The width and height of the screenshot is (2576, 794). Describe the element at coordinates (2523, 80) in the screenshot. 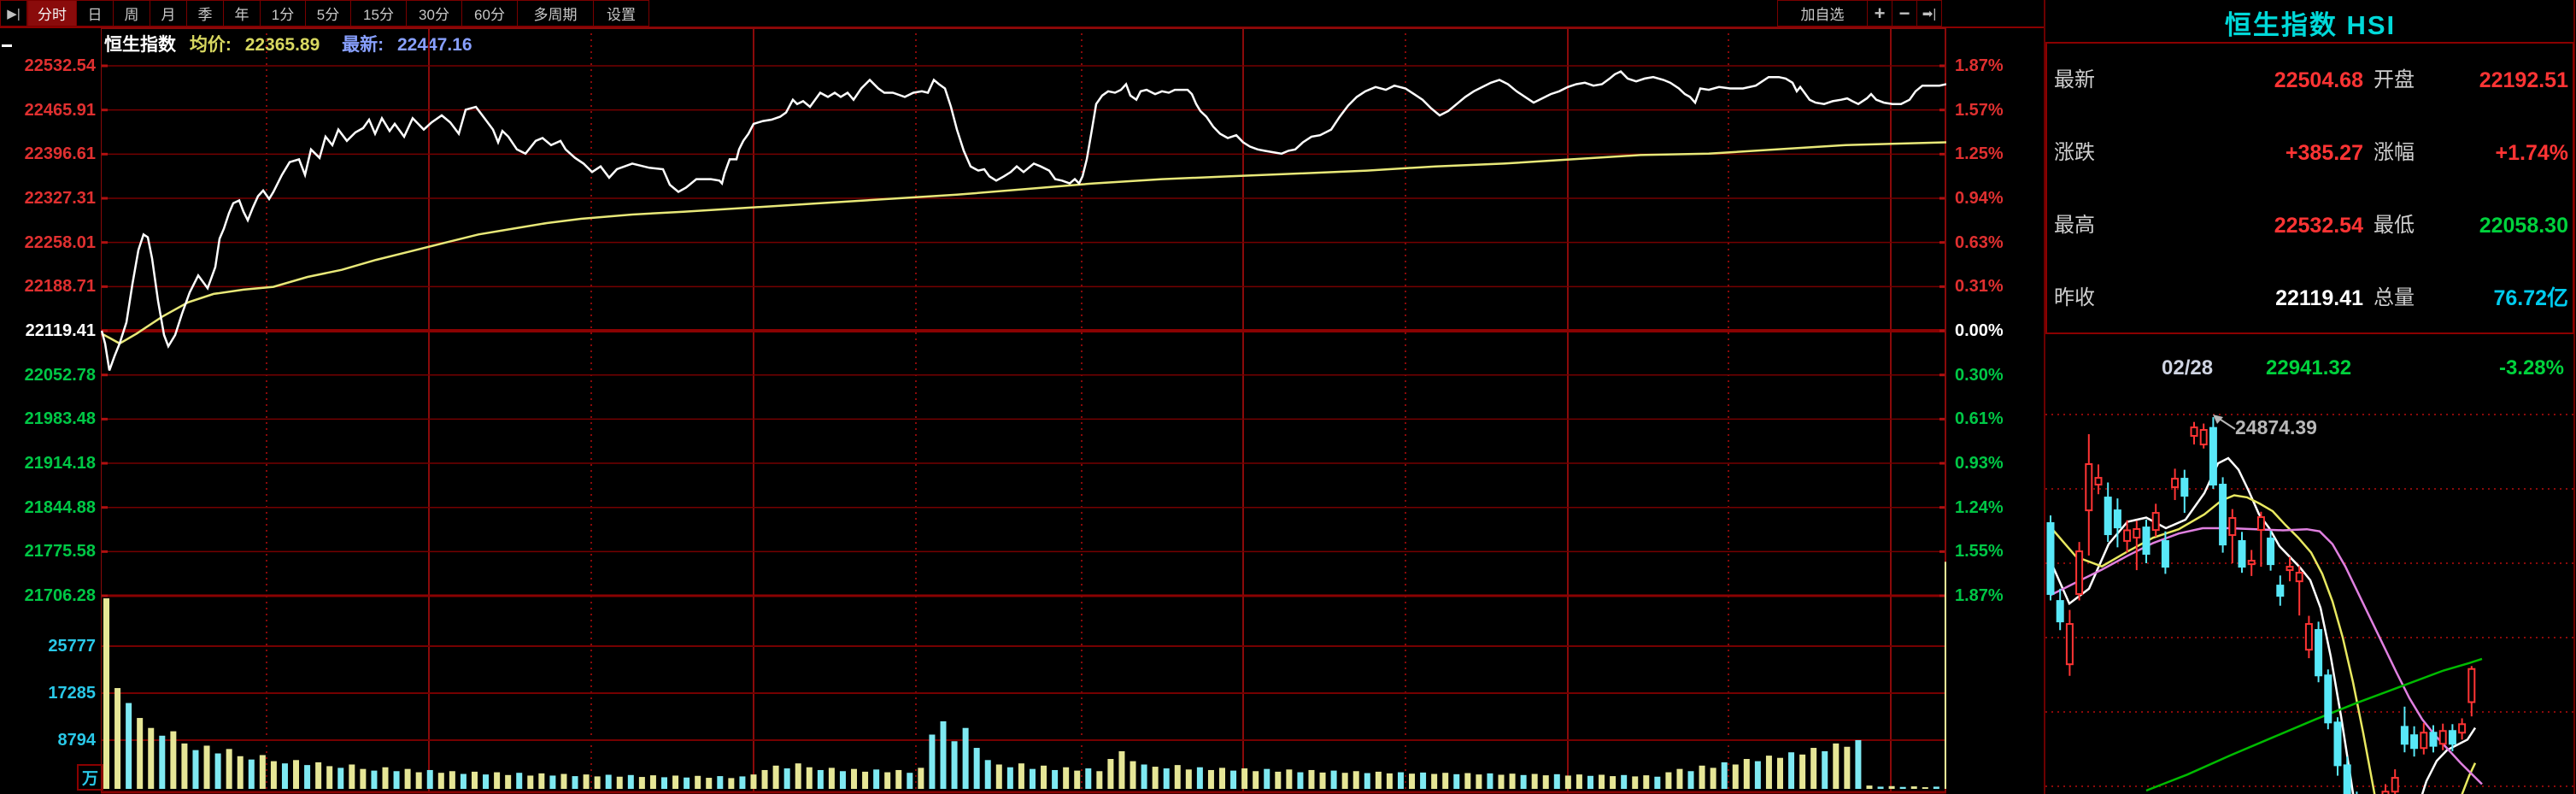

I see `quote-value: 22192.51` at that location.